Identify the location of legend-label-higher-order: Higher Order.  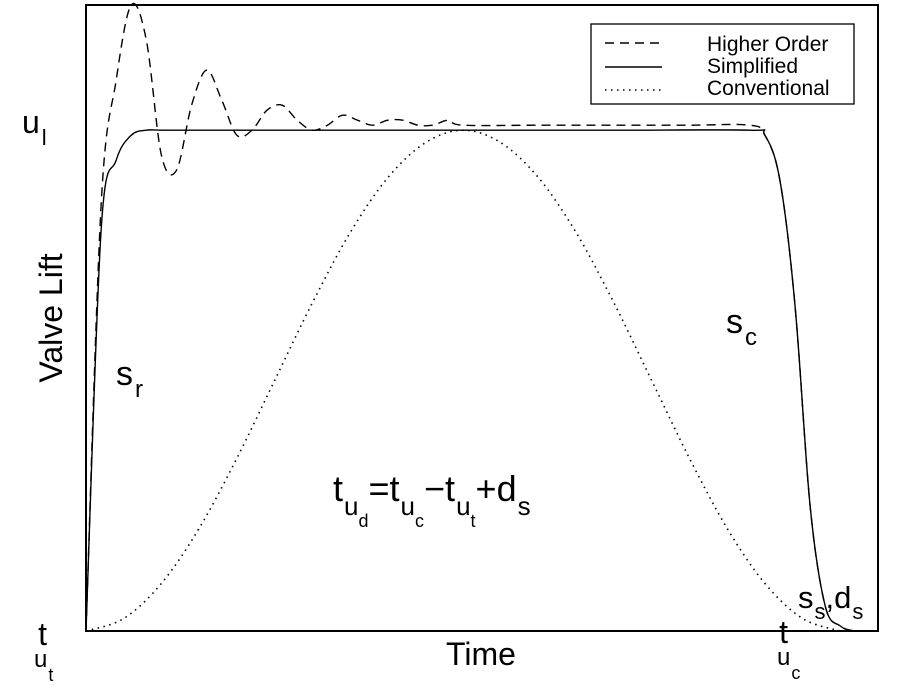
(767, 44).